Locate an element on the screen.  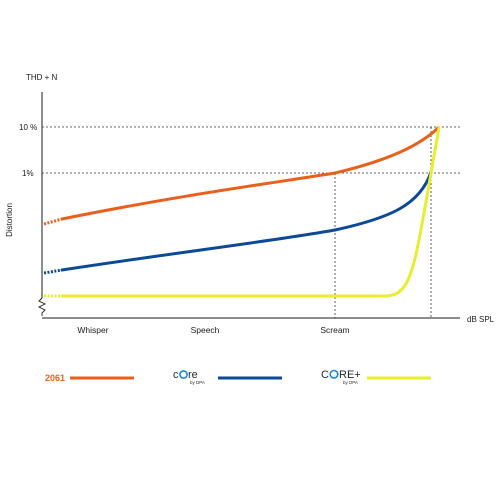
x-category-whisper: Whisper is located at coordinates (92, 330).